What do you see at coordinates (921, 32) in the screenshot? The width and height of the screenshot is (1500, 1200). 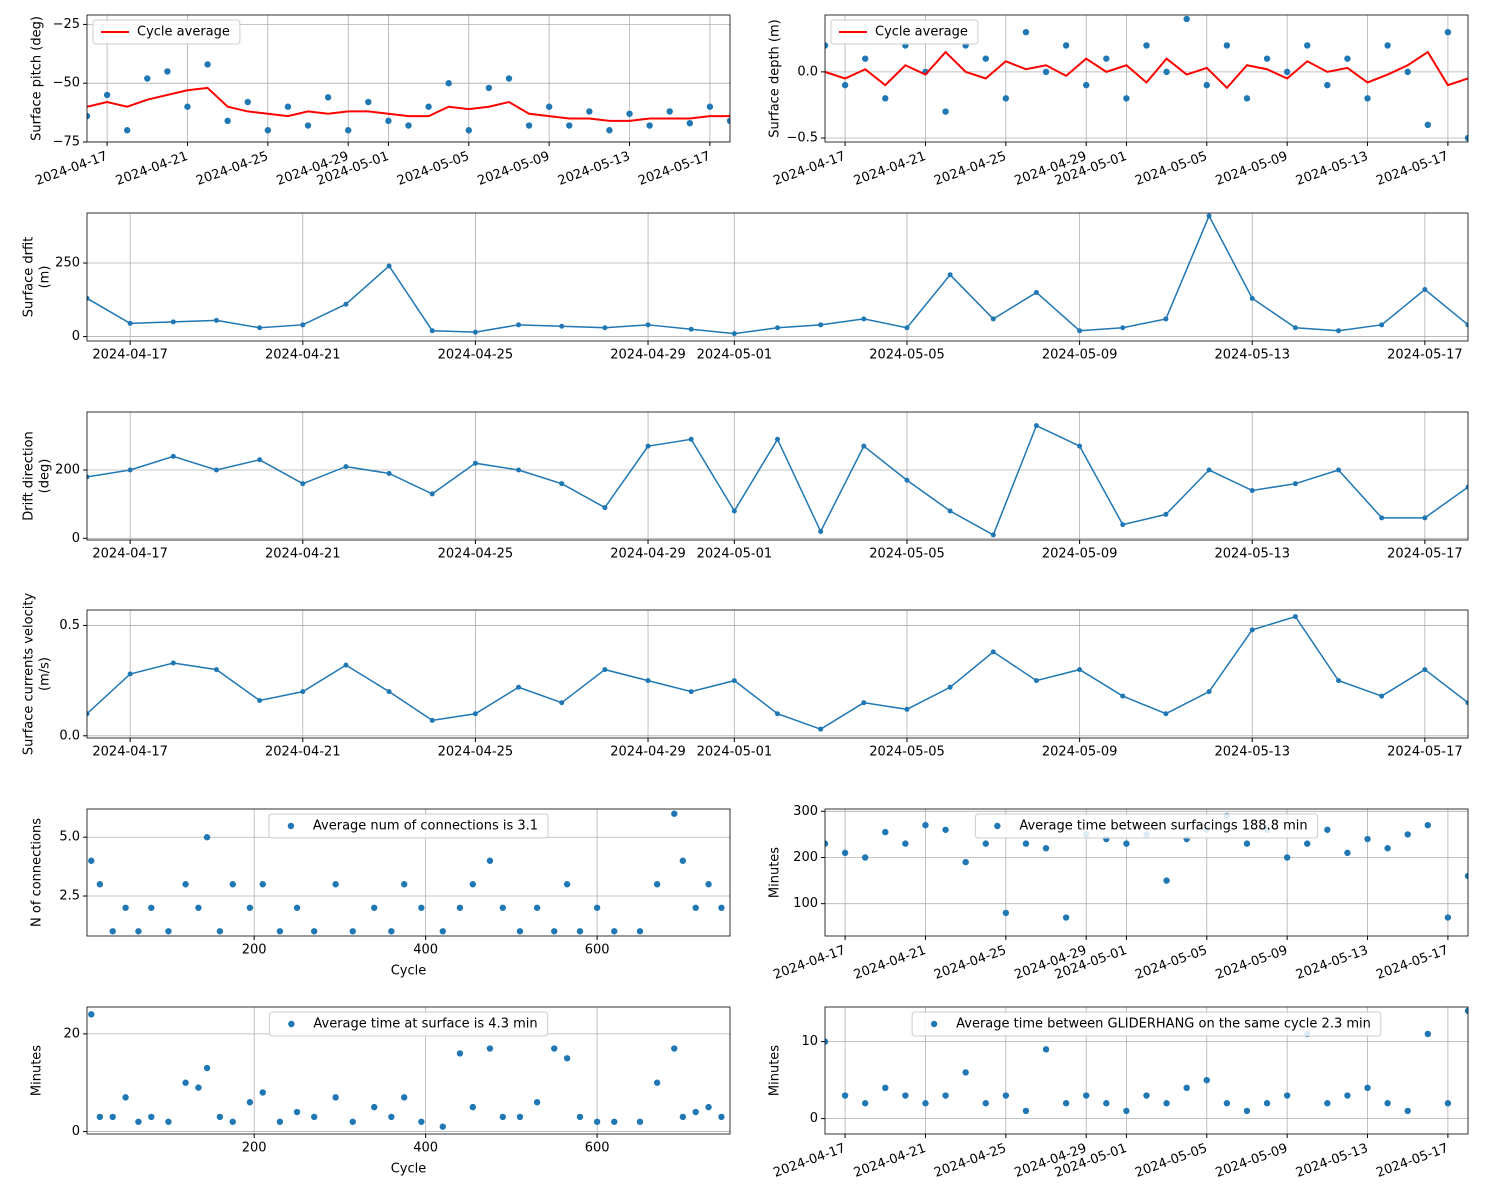 I see `legend-label: Cycle average` at bounding box center [921, 32].